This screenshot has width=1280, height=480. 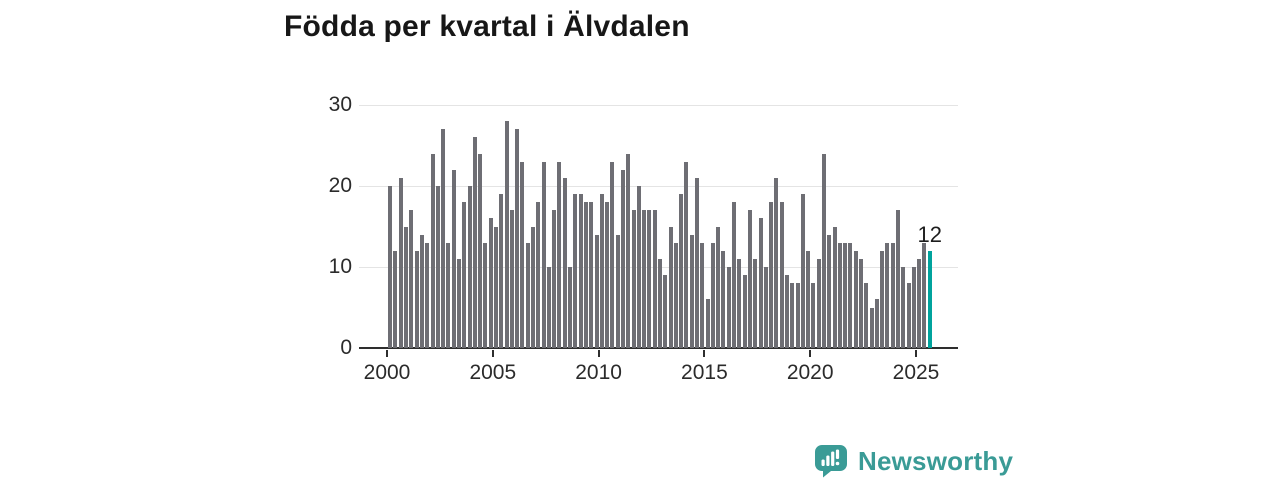 I want to click on logo-exclamation-dot, so click(x=837, y=463).